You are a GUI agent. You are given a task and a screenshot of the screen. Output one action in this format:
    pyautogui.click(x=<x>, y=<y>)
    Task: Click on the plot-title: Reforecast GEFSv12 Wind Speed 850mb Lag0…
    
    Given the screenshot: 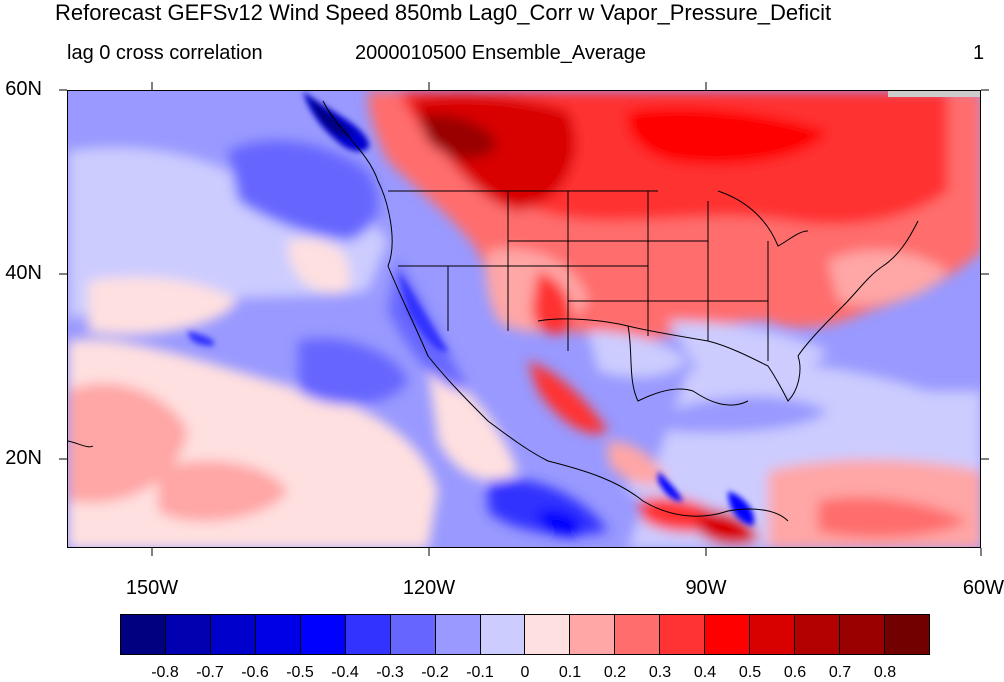 What is the action you would take?
    pyautogui.click(x=443, y=12)
    